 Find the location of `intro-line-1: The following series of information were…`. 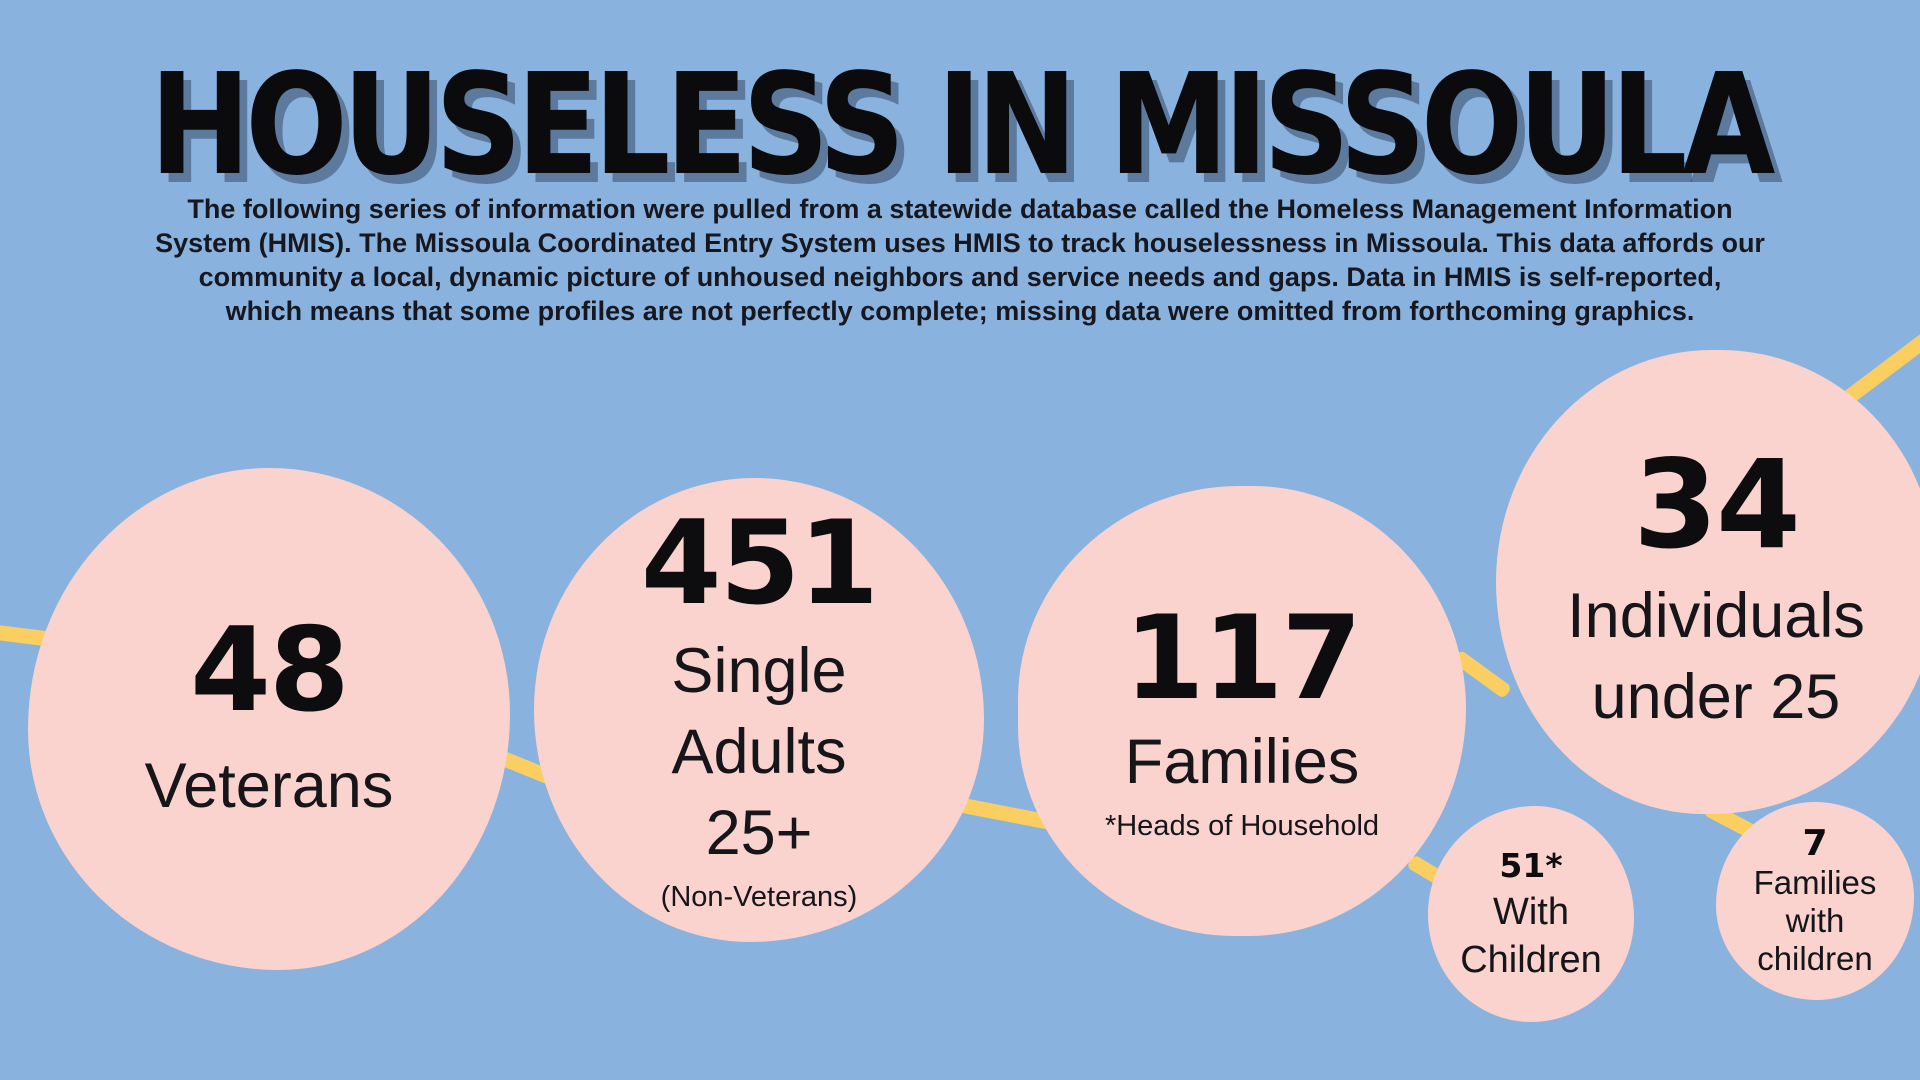

intro-line-1: The following series of information were… is located at coordinates (960, 209).